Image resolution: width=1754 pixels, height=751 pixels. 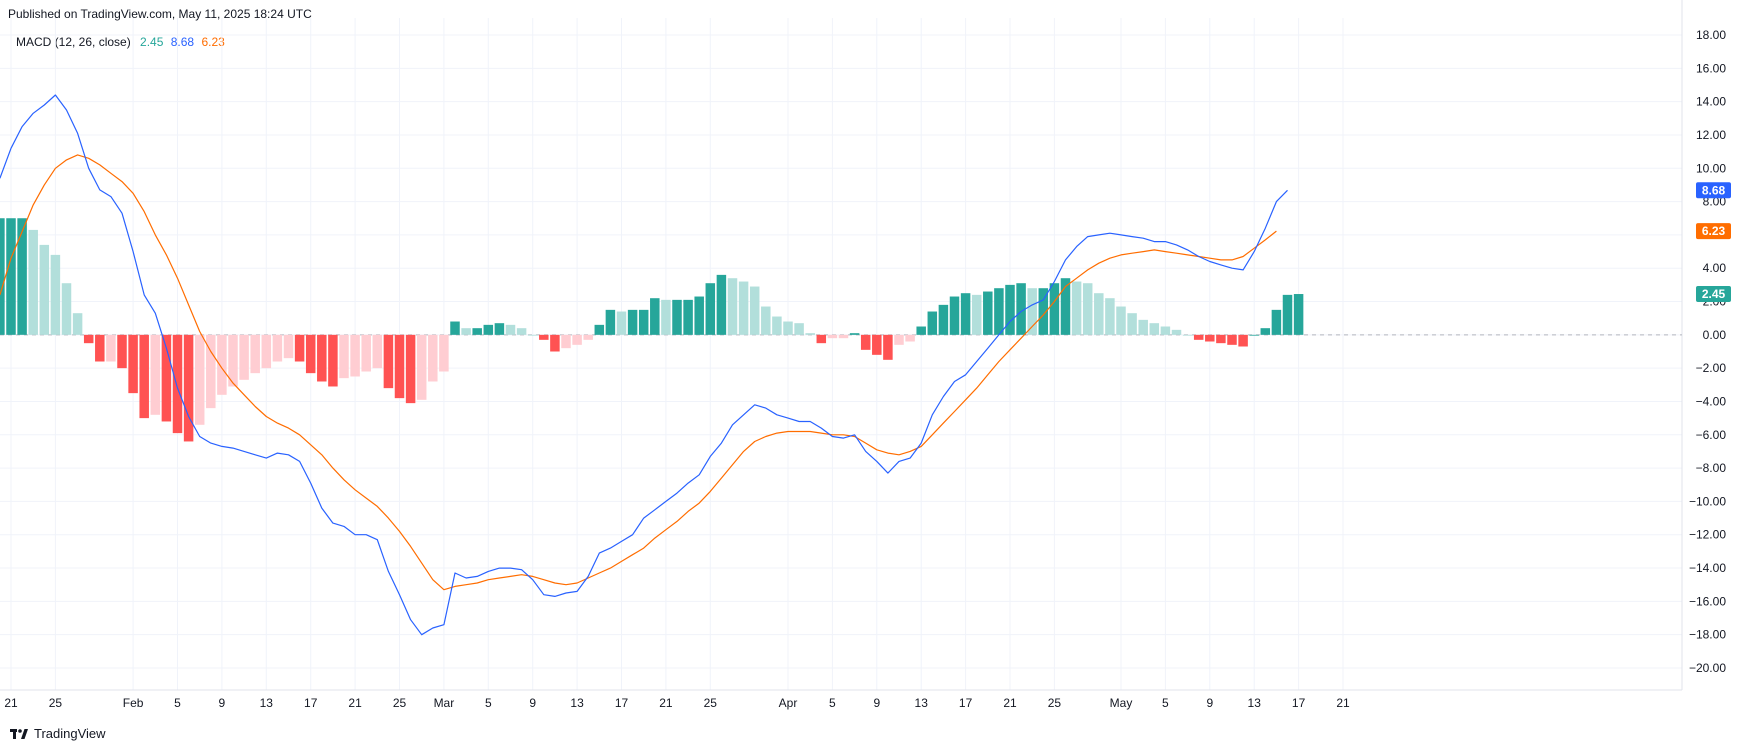 I want to click on last-value-badge-signal, so click(x=1713, y=231).